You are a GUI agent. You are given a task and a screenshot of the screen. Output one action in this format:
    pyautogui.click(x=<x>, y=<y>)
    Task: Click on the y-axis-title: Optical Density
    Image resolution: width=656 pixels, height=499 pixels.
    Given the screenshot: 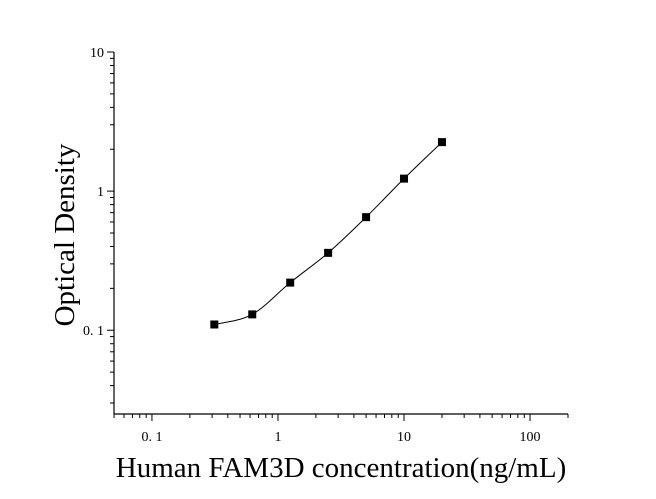 What is the action you would take?
    pyautogui.click(x=65, y=234)
    